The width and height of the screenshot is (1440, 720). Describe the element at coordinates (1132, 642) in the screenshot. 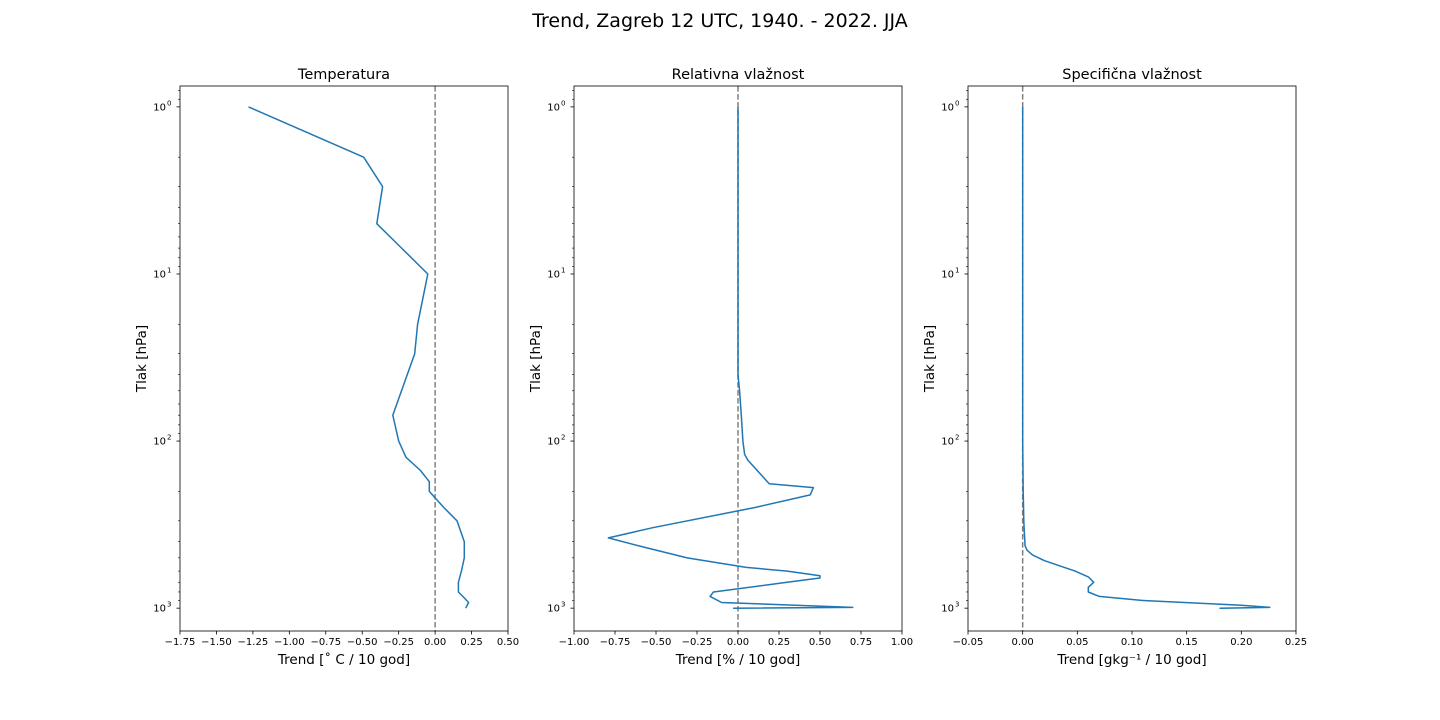

I see `x-tick-label: 0.10` at that location.